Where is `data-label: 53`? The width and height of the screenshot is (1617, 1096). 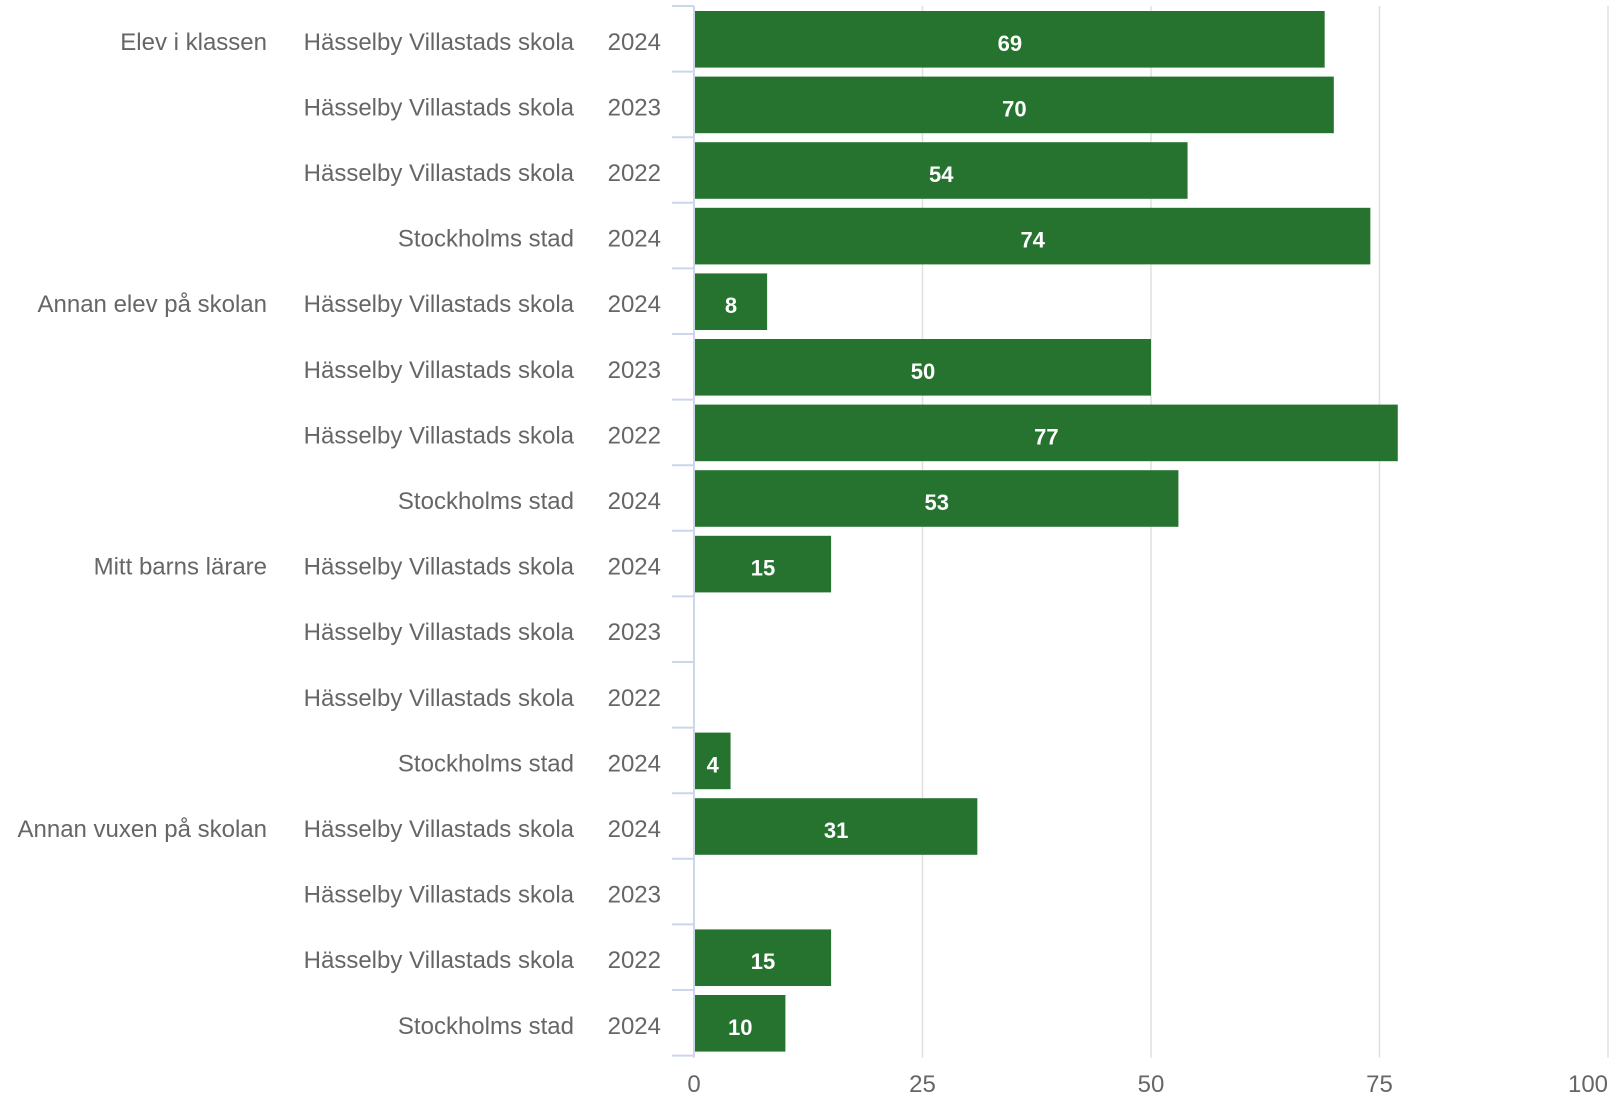
data-label: 53 is located at coordinates (936, 502).